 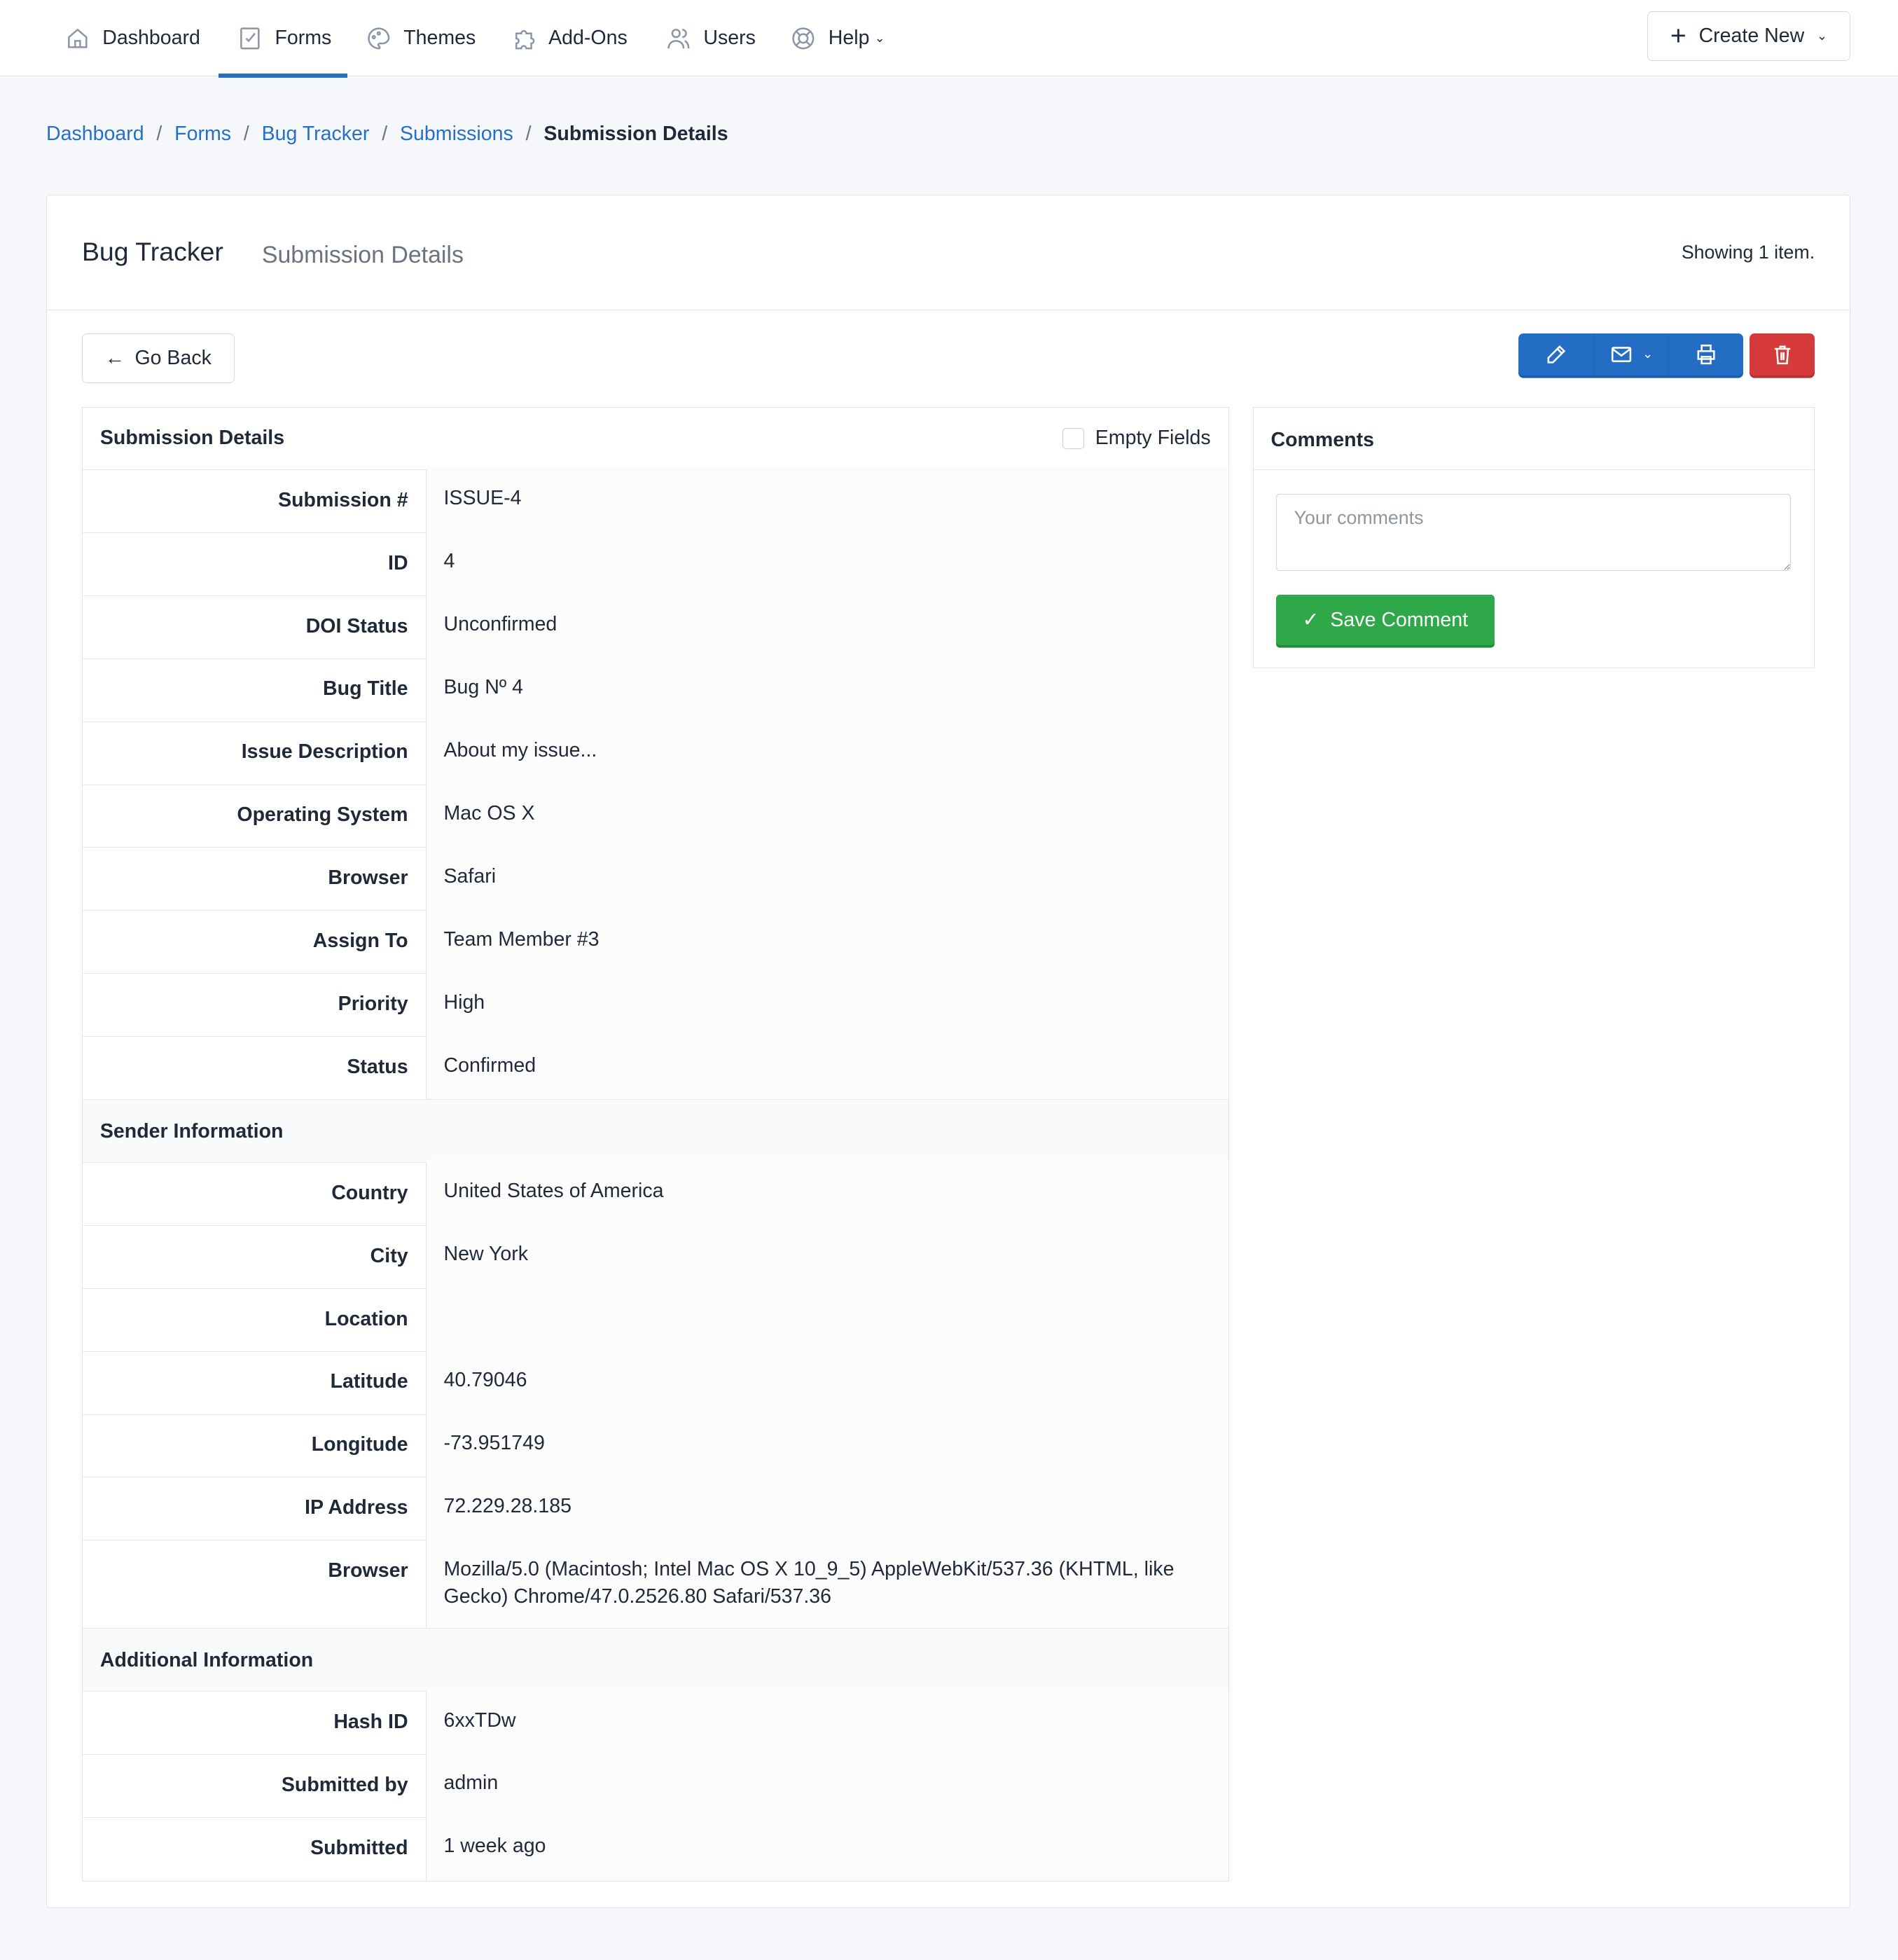 I want to click on field-value: Confirmed, so click(x=827, y=1066).